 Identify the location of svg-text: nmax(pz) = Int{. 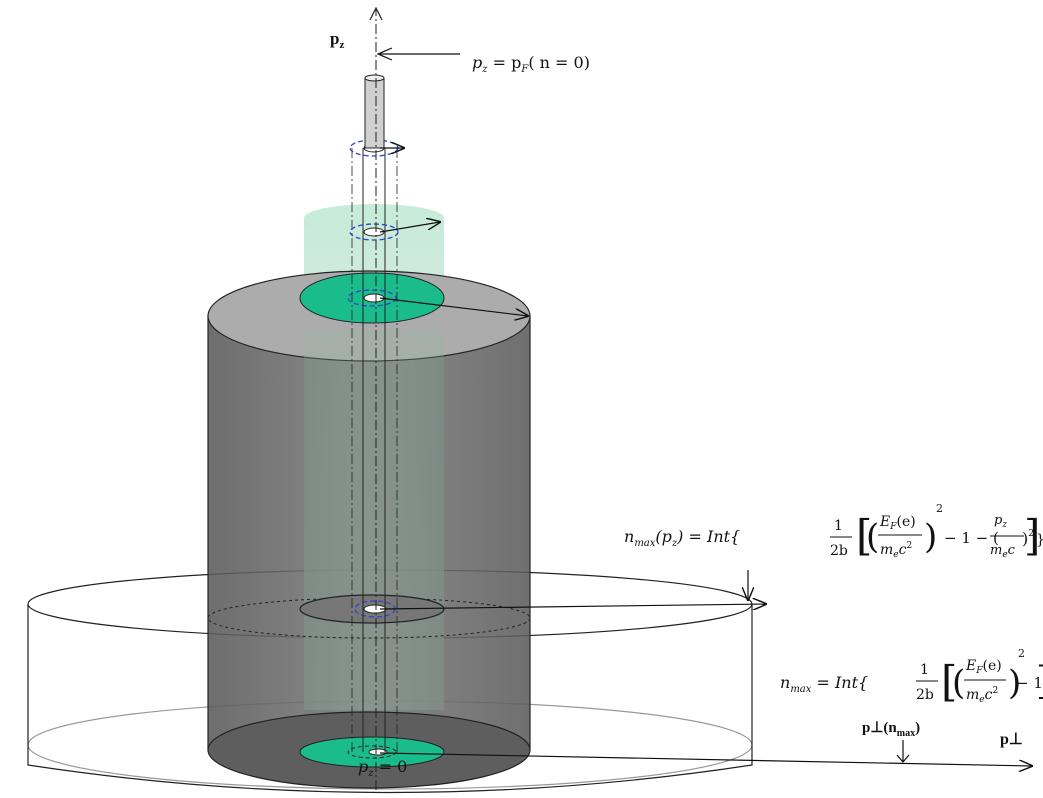
(682, 538).